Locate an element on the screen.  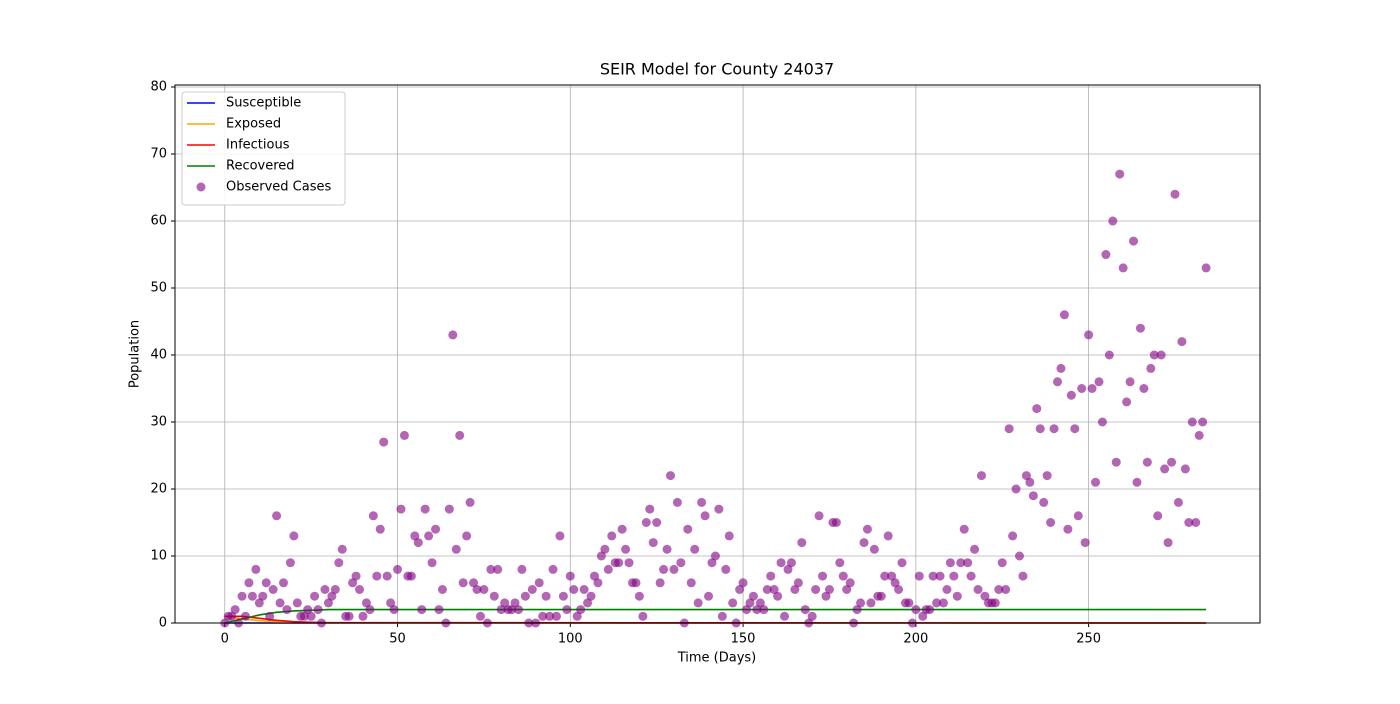
y-tick-label: 80 is located at coordinates (158, 87).